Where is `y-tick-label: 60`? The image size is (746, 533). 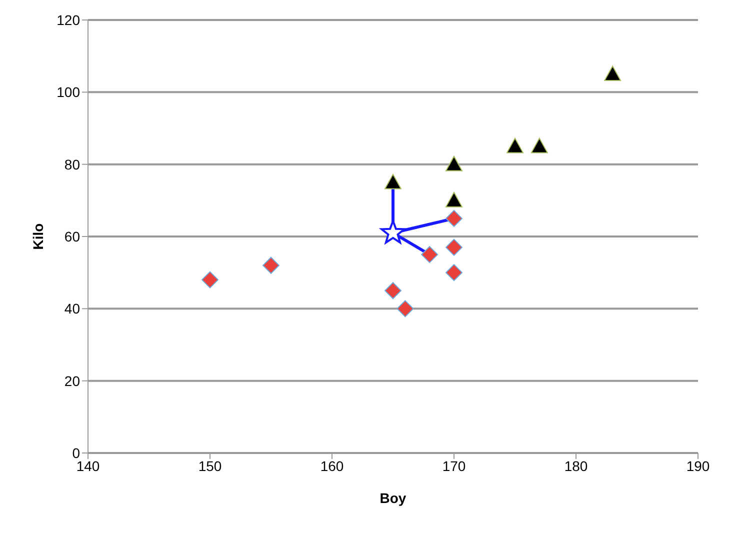
y-tick-label: 60 is located at coordinates (72, 236).